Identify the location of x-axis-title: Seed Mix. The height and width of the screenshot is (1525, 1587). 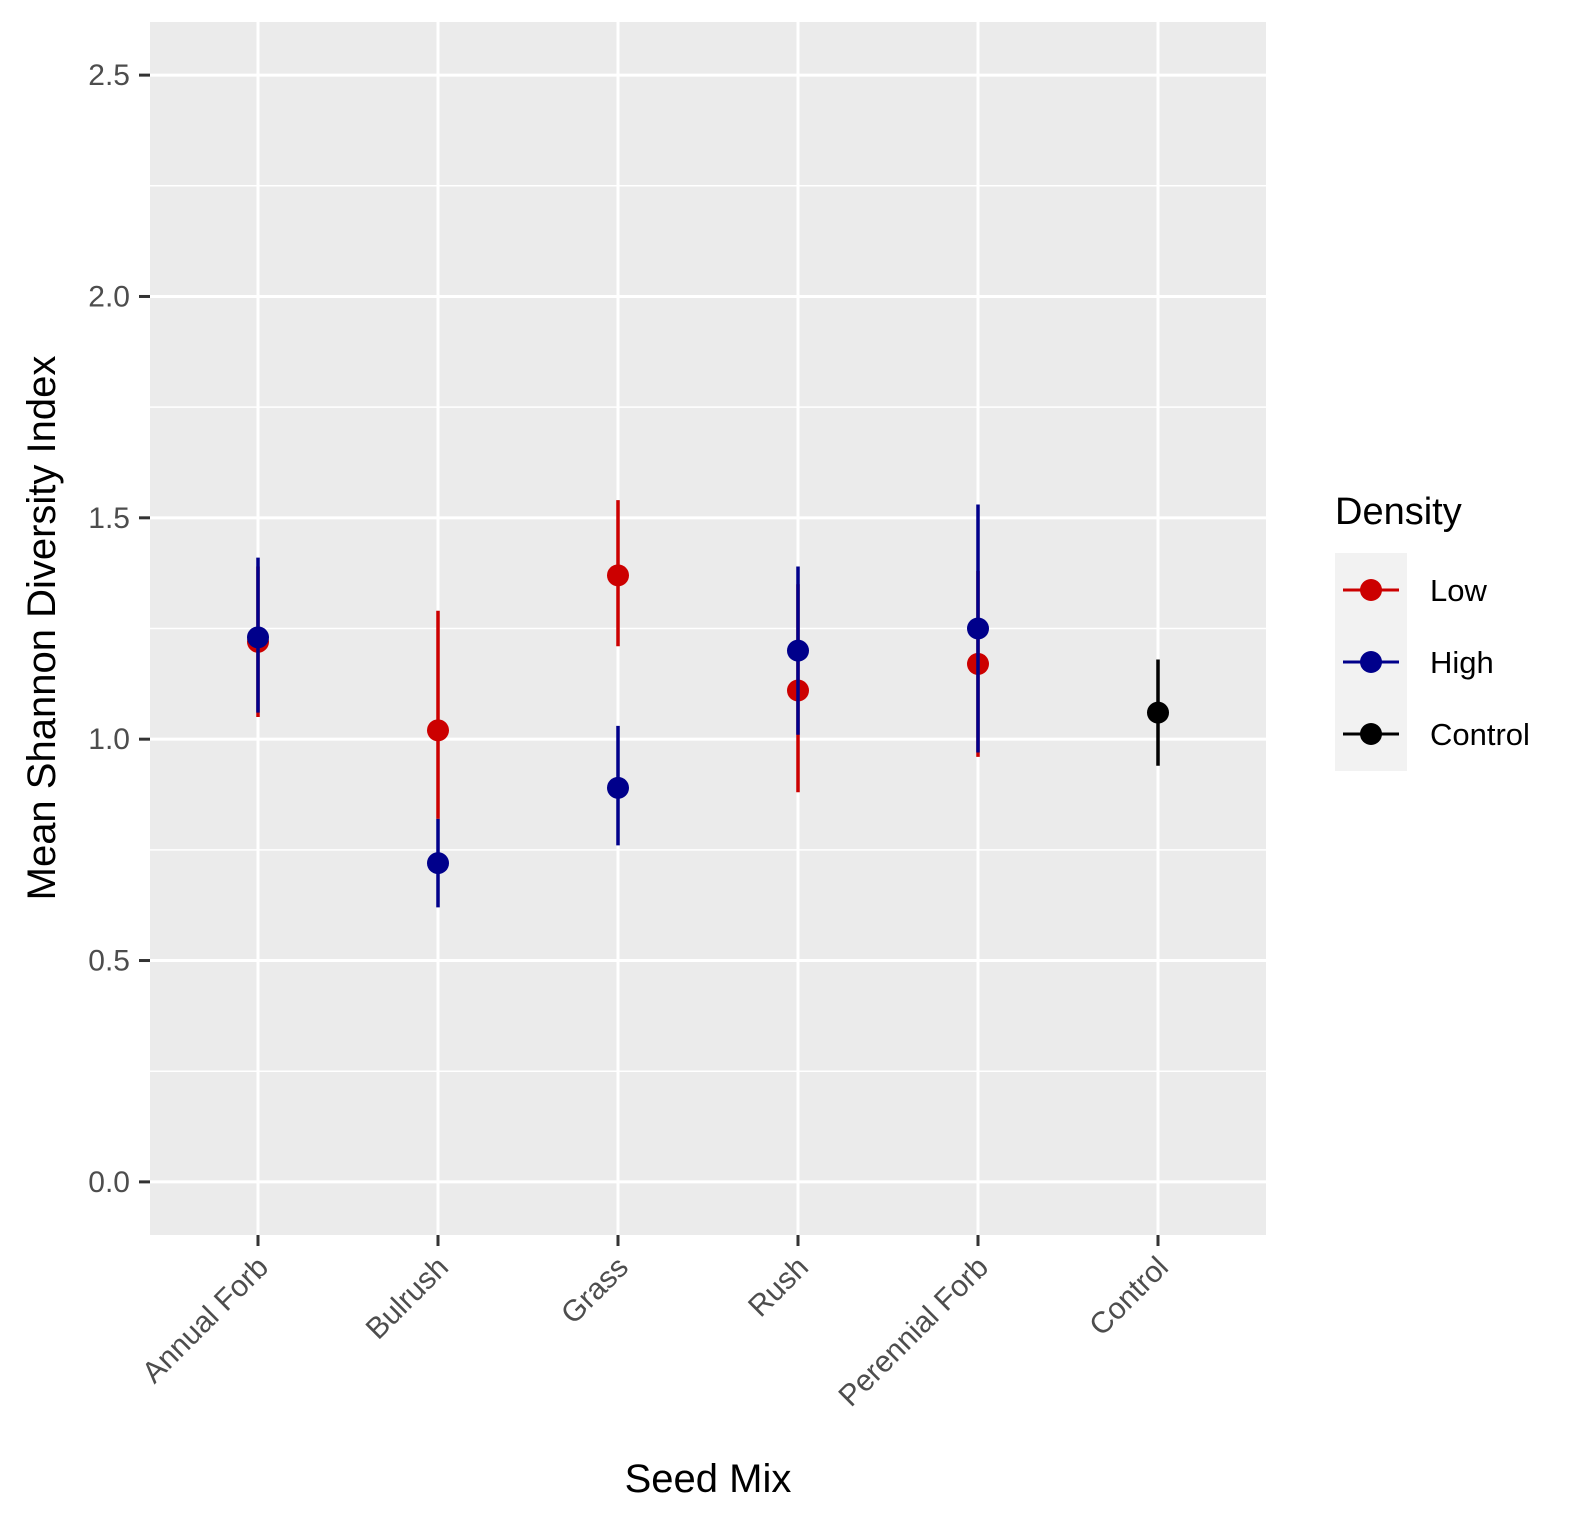
(708, 1479).